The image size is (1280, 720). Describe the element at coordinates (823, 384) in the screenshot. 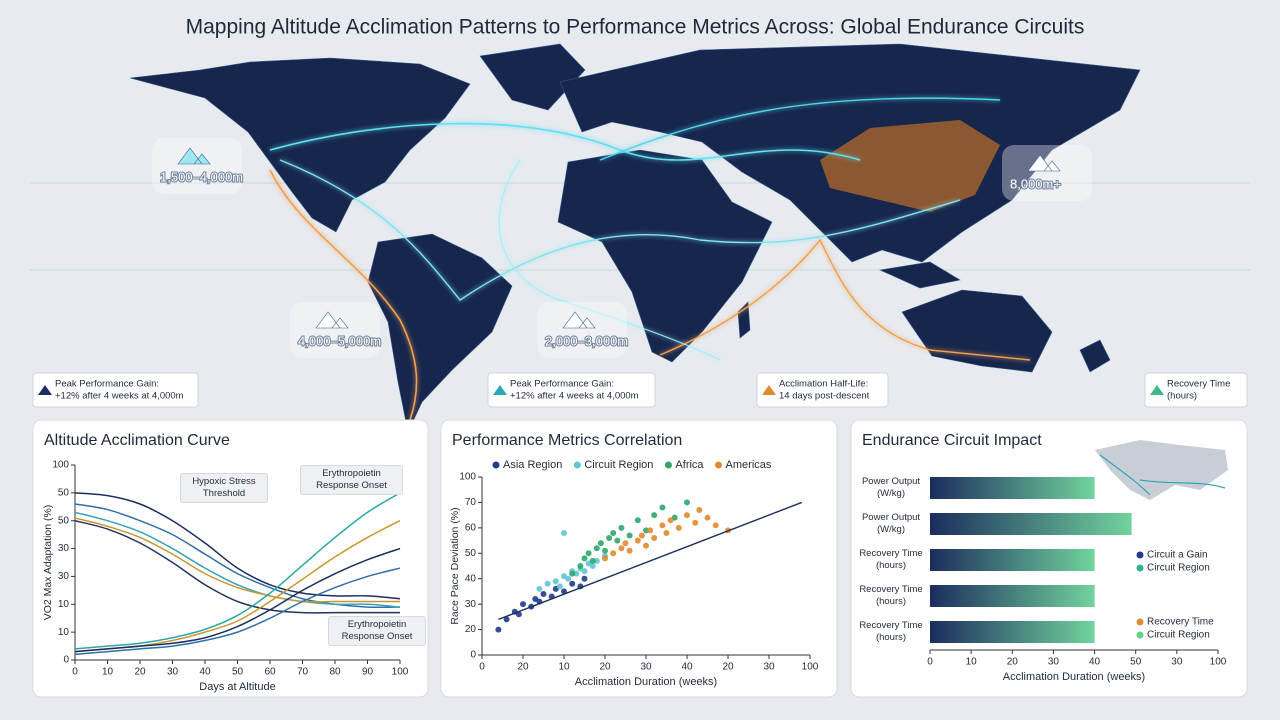

I see `callout-title: Acclimation Half-Life:` at that location.